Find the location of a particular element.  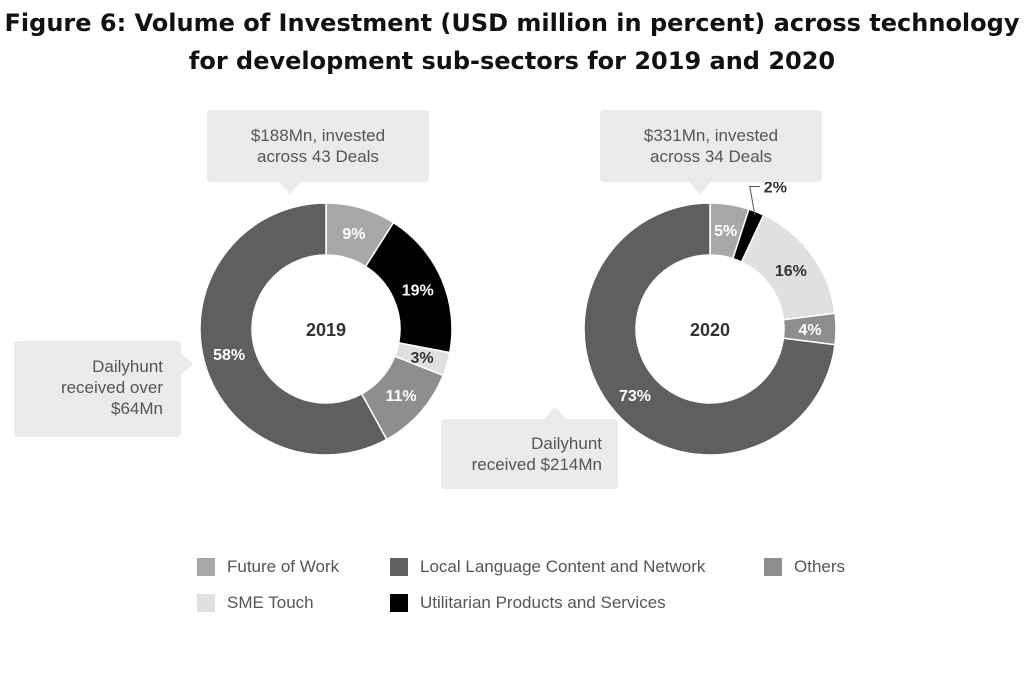

legend-label: SME Touch is located at coordinates (270, 602).